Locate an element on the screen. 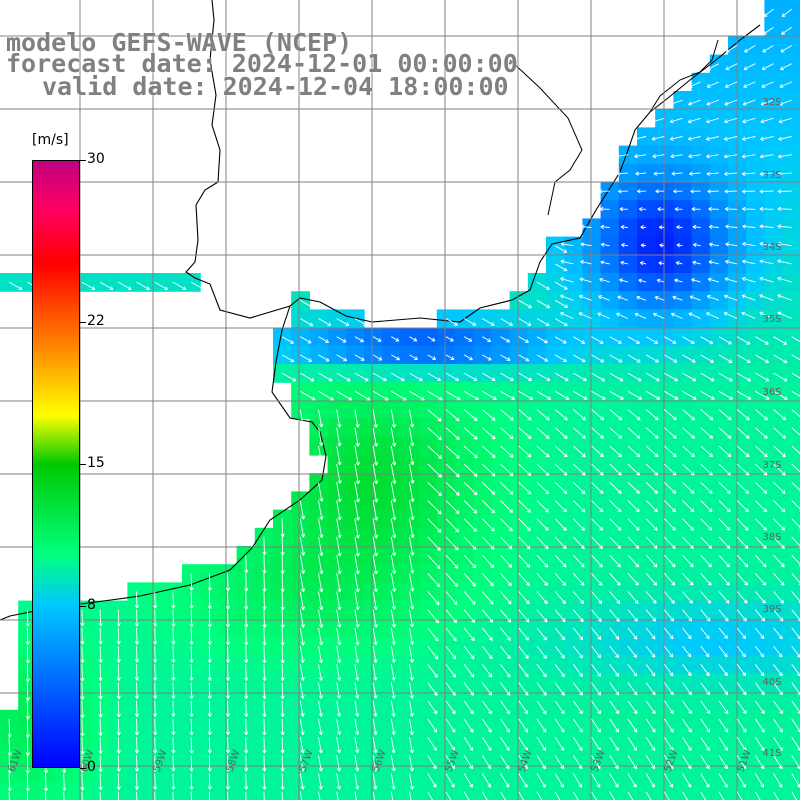  latitude-label: 32S is located at coordinates (771, 102).